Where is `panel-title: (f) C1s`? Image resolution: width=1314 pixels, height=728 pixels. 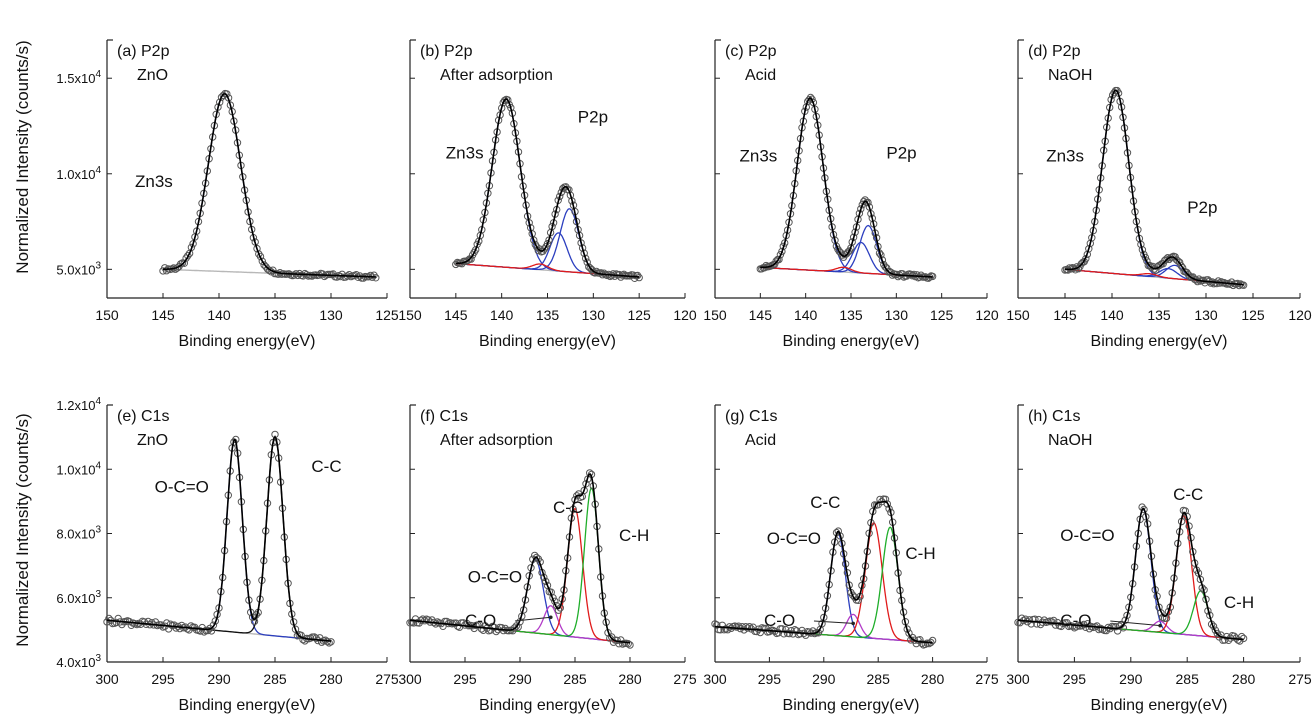 panel-title: (f) C1s is located at coordinates (444, 416).